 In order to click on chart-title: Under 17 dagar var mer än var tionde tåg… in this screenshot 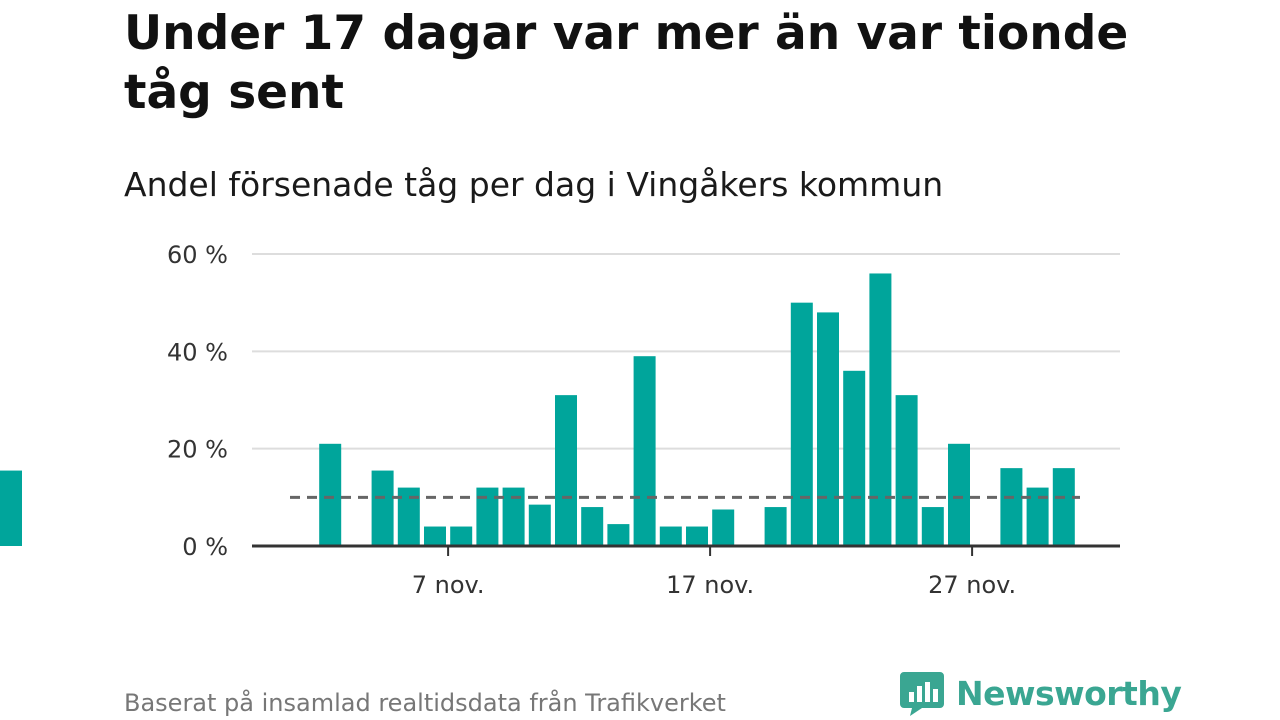, I will do `click(626, 63)`.